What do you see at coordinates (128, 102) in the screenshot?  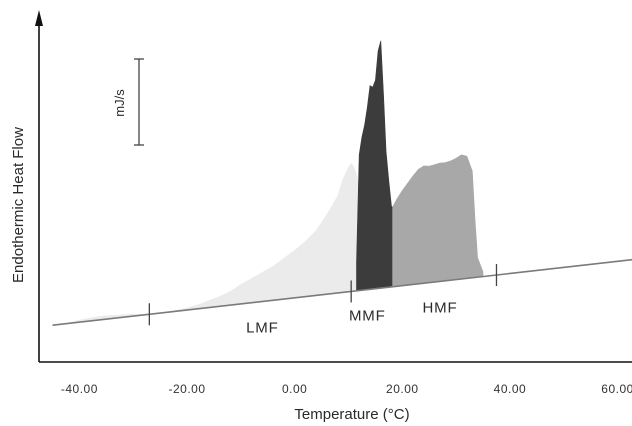 I see `scale-bar: mJ/s` at bounding box center [128, 102].